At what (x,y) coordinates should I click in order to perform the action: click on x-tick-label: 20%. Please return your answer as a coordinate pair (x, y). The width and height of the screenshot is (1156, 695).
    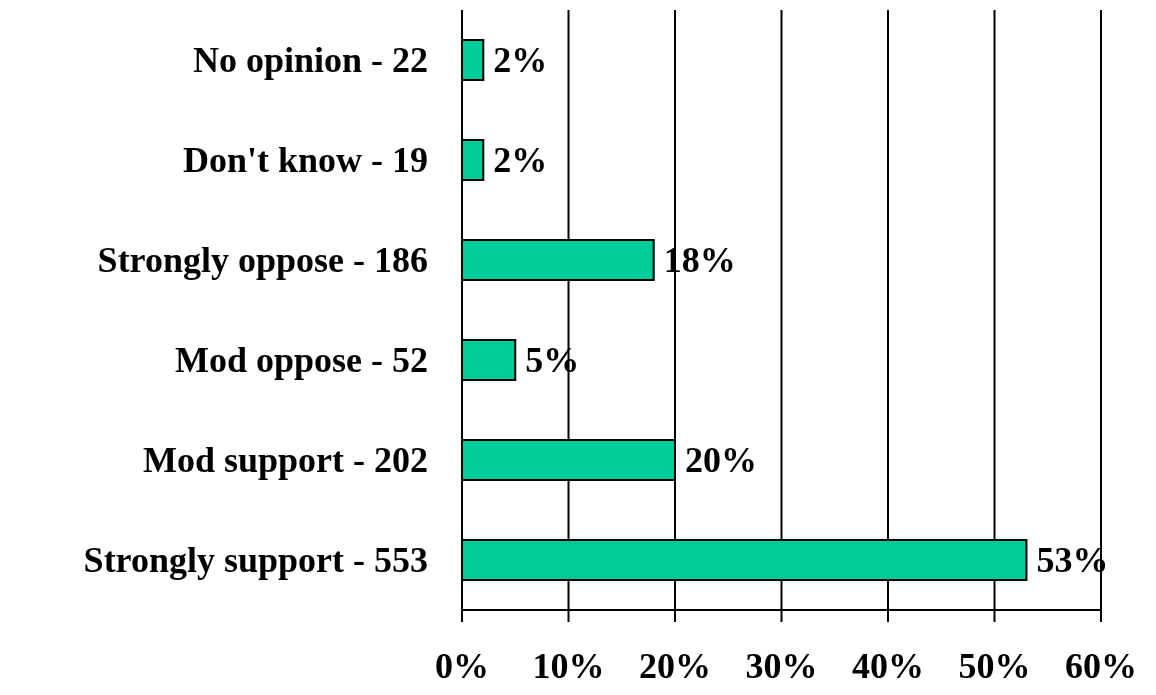
    Looking at the image, I should click on (675, 666).